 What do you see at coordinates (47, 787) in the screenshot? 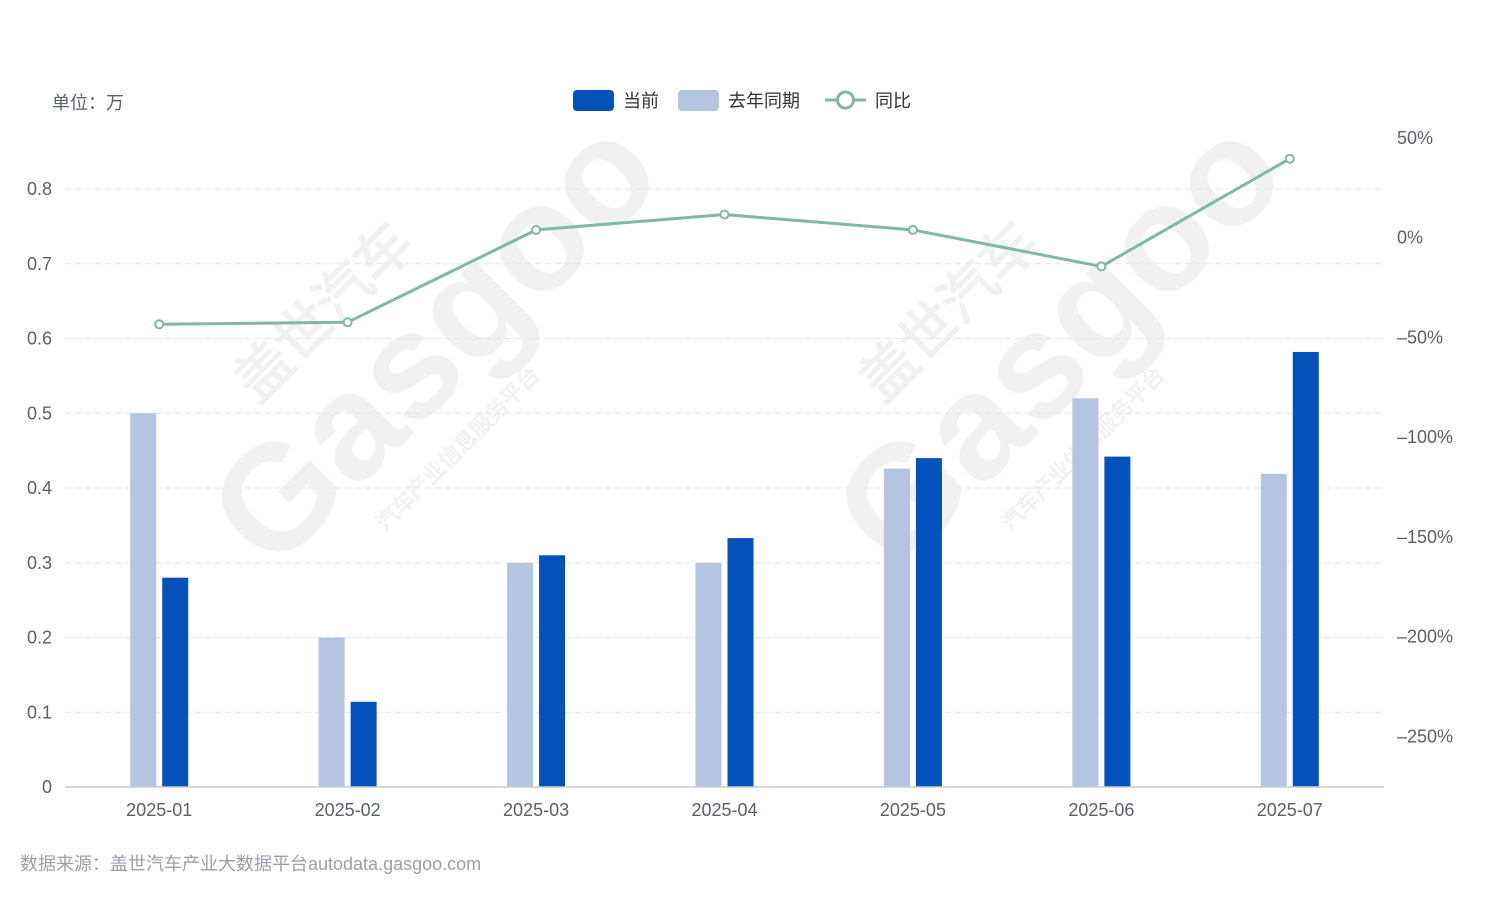
I see `y-left-tick-label: 0` at bounding box center [47, 787].